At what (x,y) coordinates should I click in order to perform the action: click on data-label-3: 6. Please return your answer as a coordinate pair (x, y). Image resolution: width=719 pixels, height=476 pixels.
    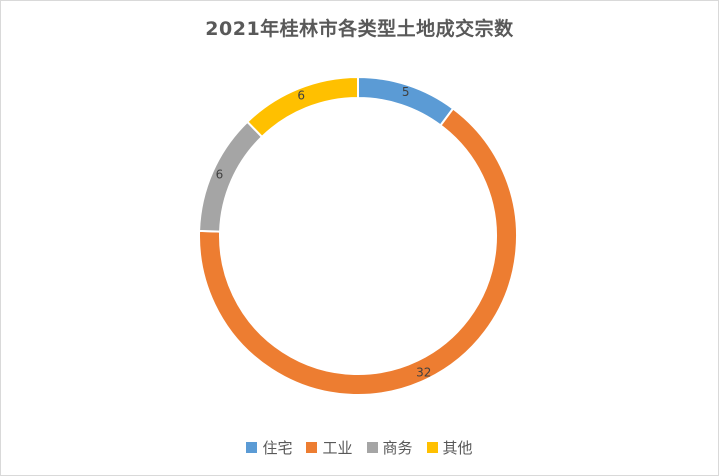
    Looking at the image, I should click on (220, 175).